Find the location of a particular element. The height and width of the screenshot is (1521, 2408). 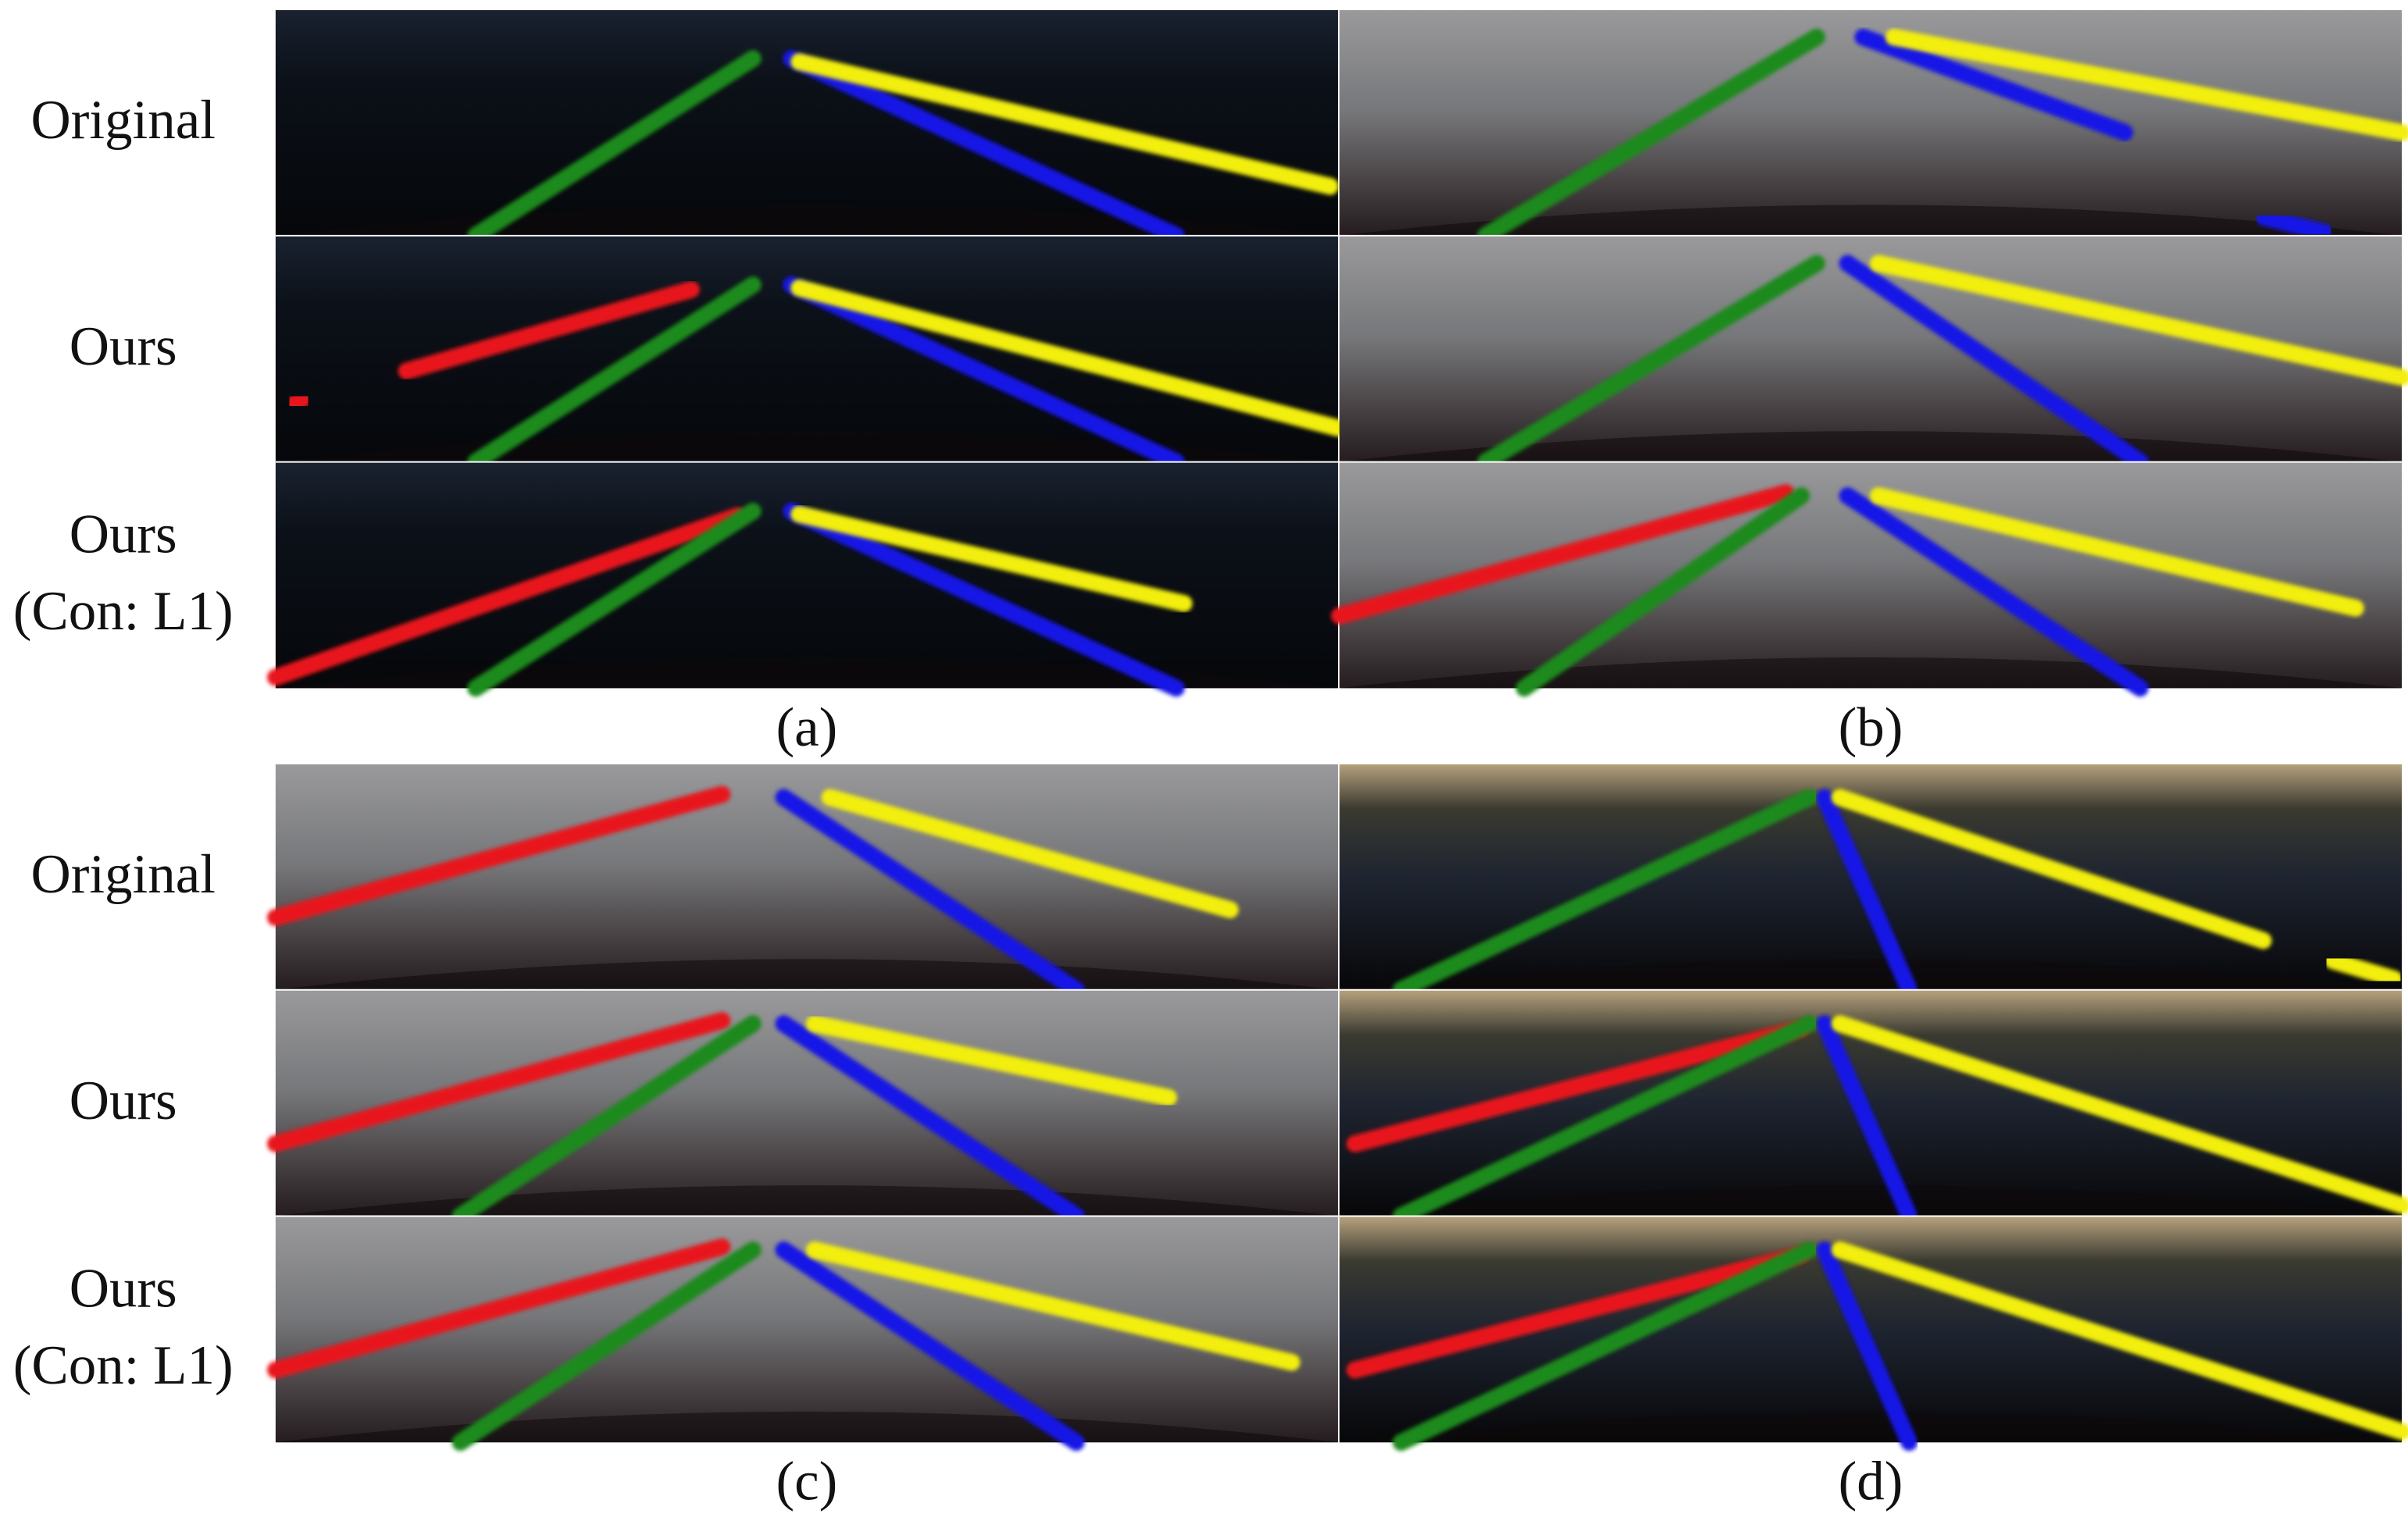

panel-caption: (b) is located at coordinates (1871, 727).